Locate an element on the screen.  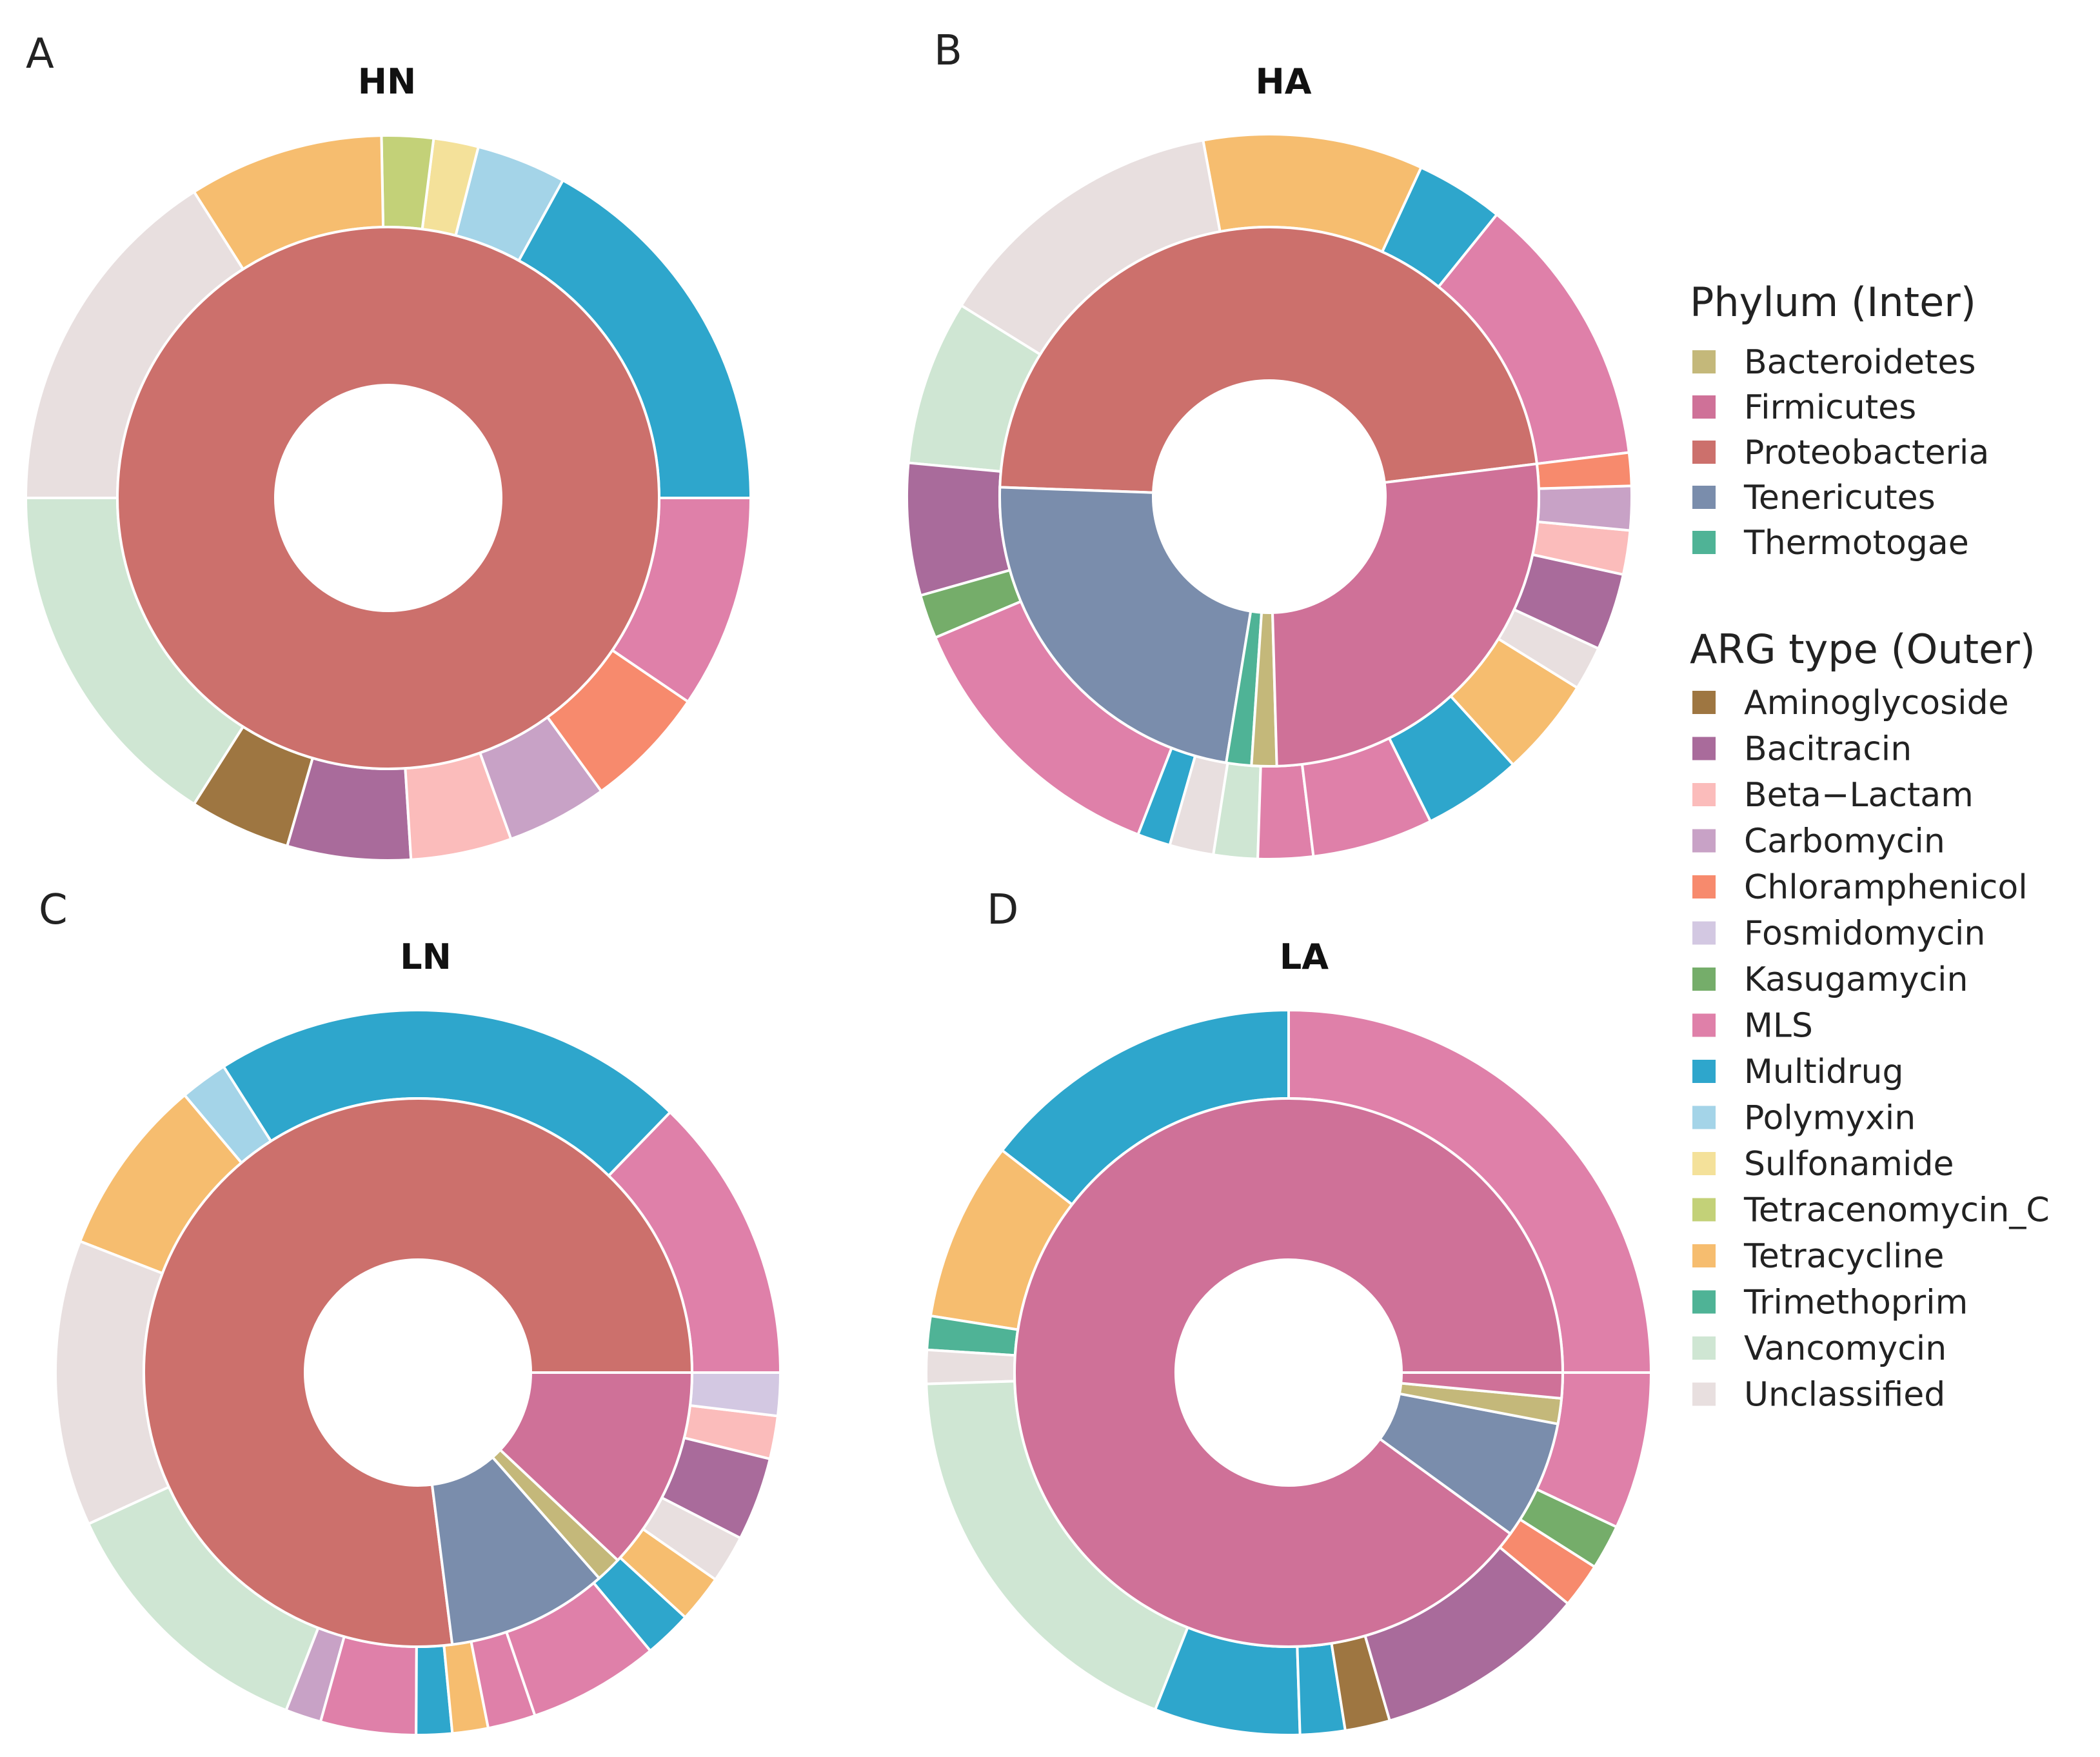
panel-title: HN is located at coordinates (387, 81).